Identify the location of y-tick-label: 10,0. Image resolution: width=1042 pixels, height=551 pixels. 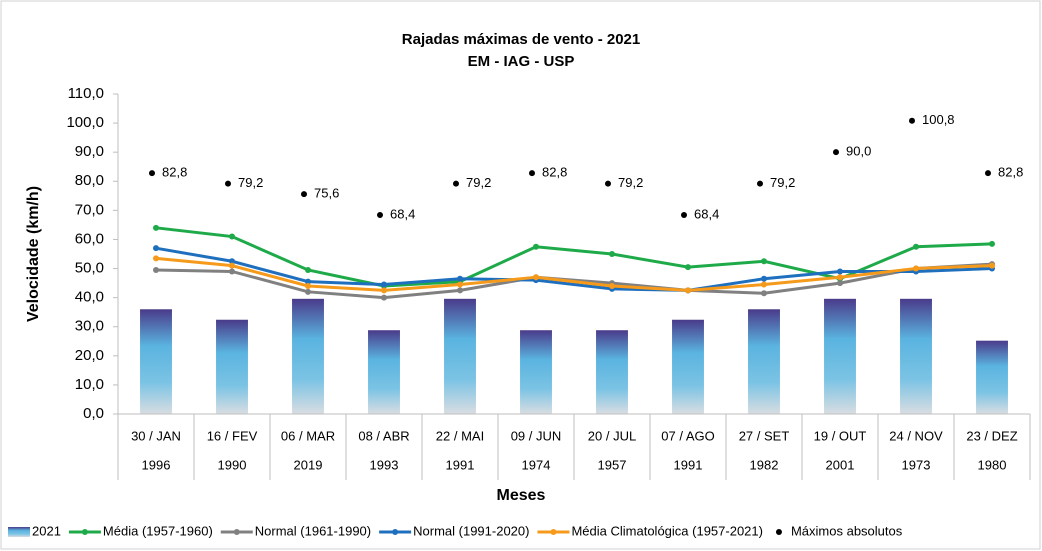
(89, 384).